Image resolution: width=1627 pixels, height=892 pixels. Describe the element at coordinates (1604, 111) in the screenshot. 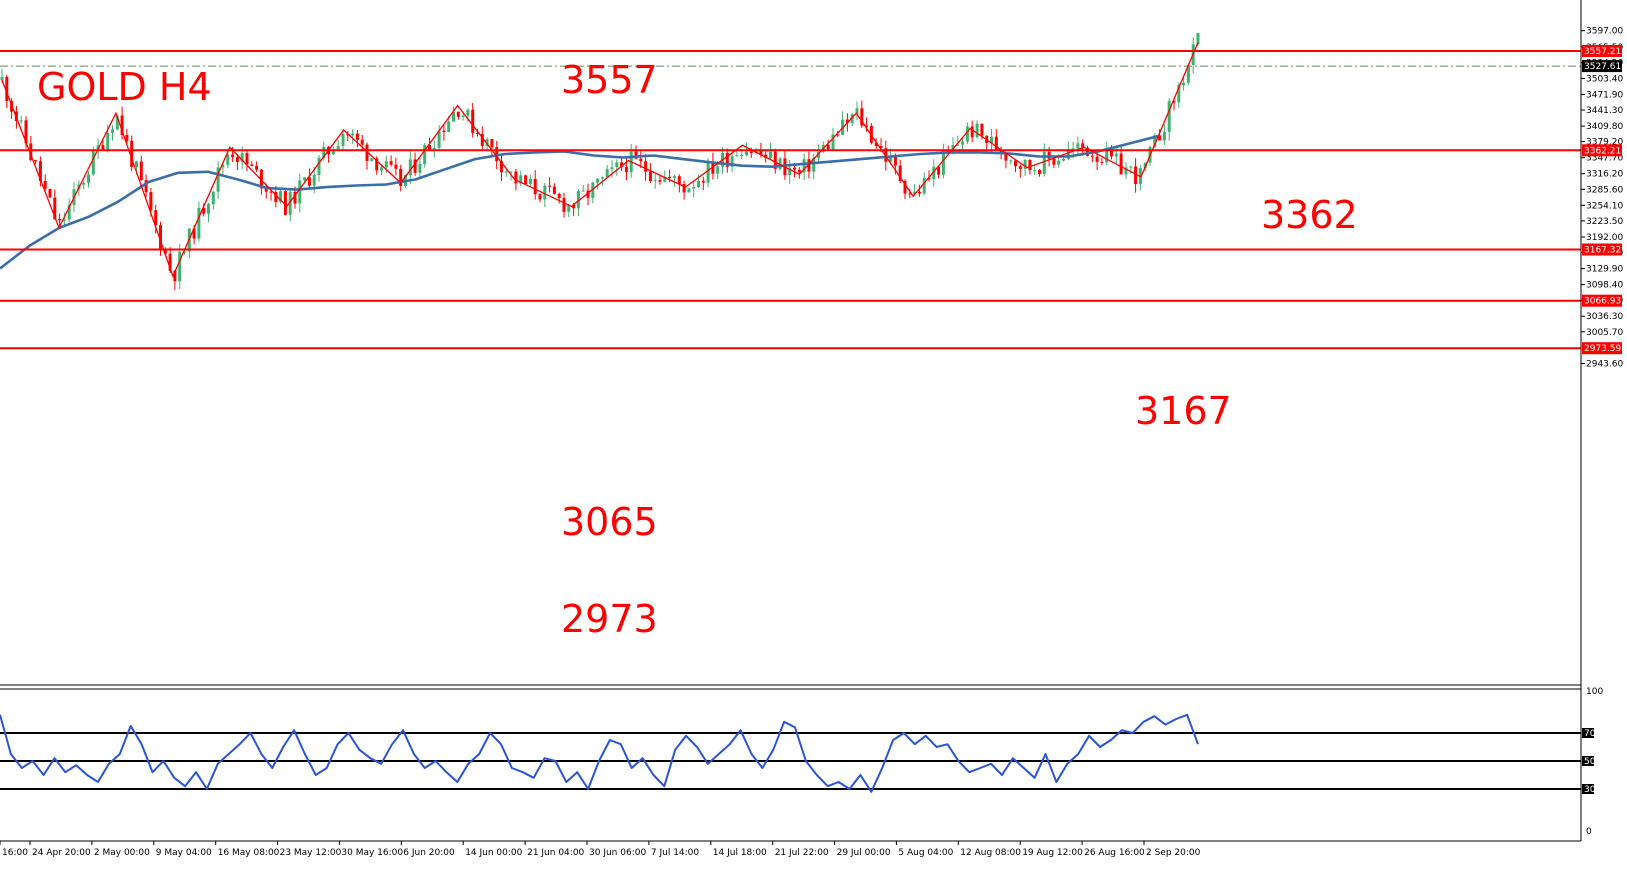

I see `price-tick-label: 3441.30` at that location.